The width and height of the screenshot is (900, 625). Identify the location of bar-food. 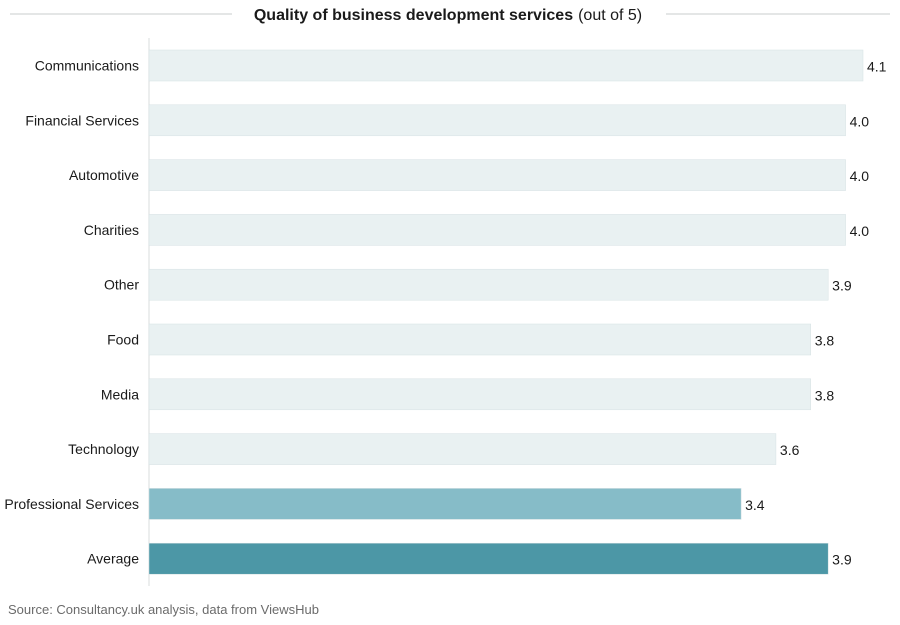
(480, 339).